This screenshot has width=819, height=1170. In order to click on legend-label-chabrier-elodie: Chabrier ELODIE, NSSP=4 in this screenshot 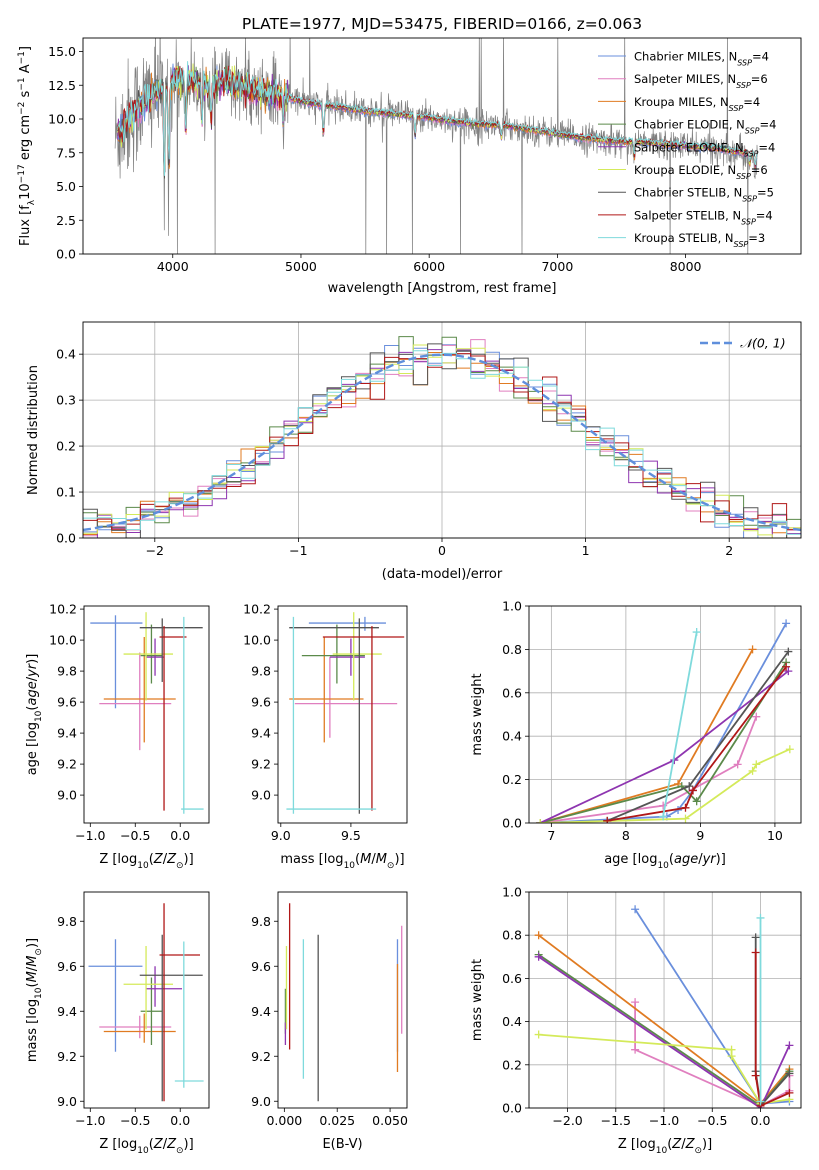, I will do `click(705, 127)`.